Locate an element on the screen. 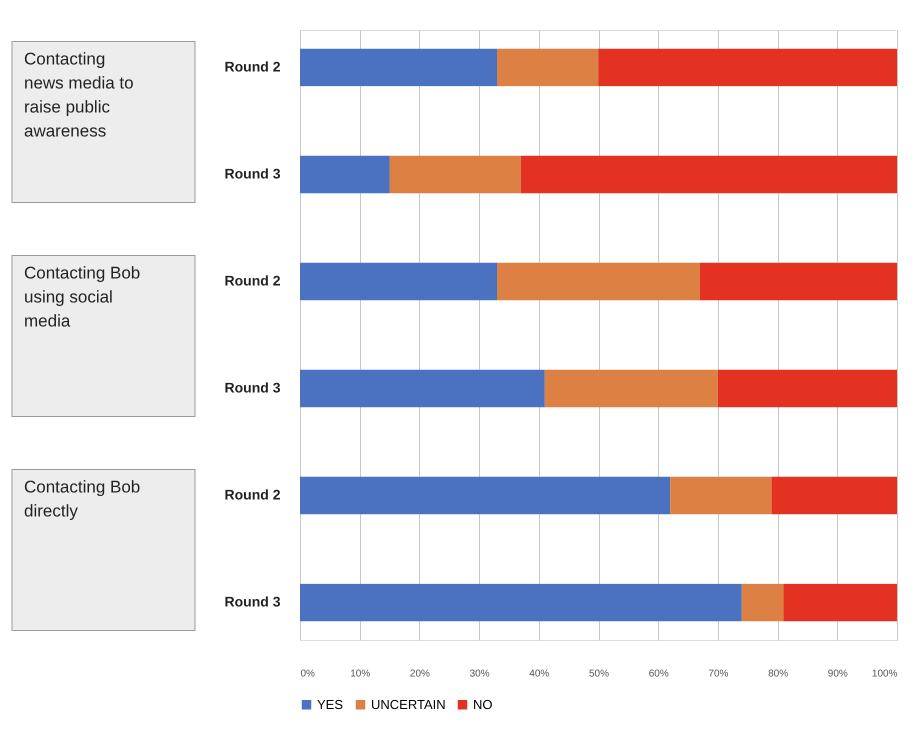 This screenshot has height=734, width=914. x-tick-label: 30% is located at coordinates (480, 674).